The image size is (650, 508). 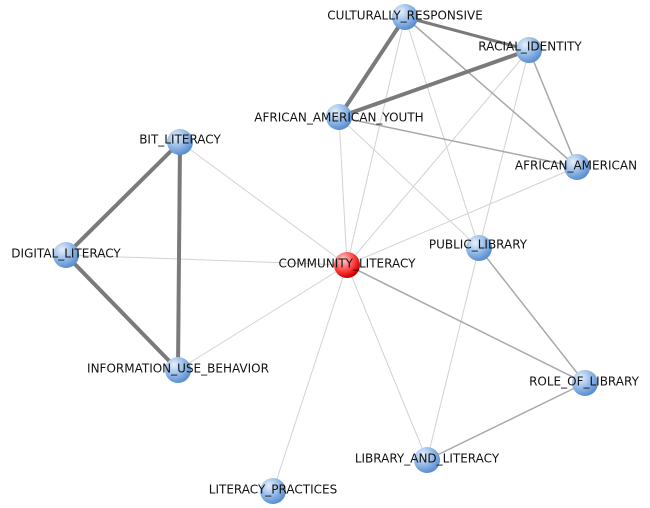 I want to click on node-label: INFORMATION_USE_BEHAVIOR, so click(x=178, y=369).